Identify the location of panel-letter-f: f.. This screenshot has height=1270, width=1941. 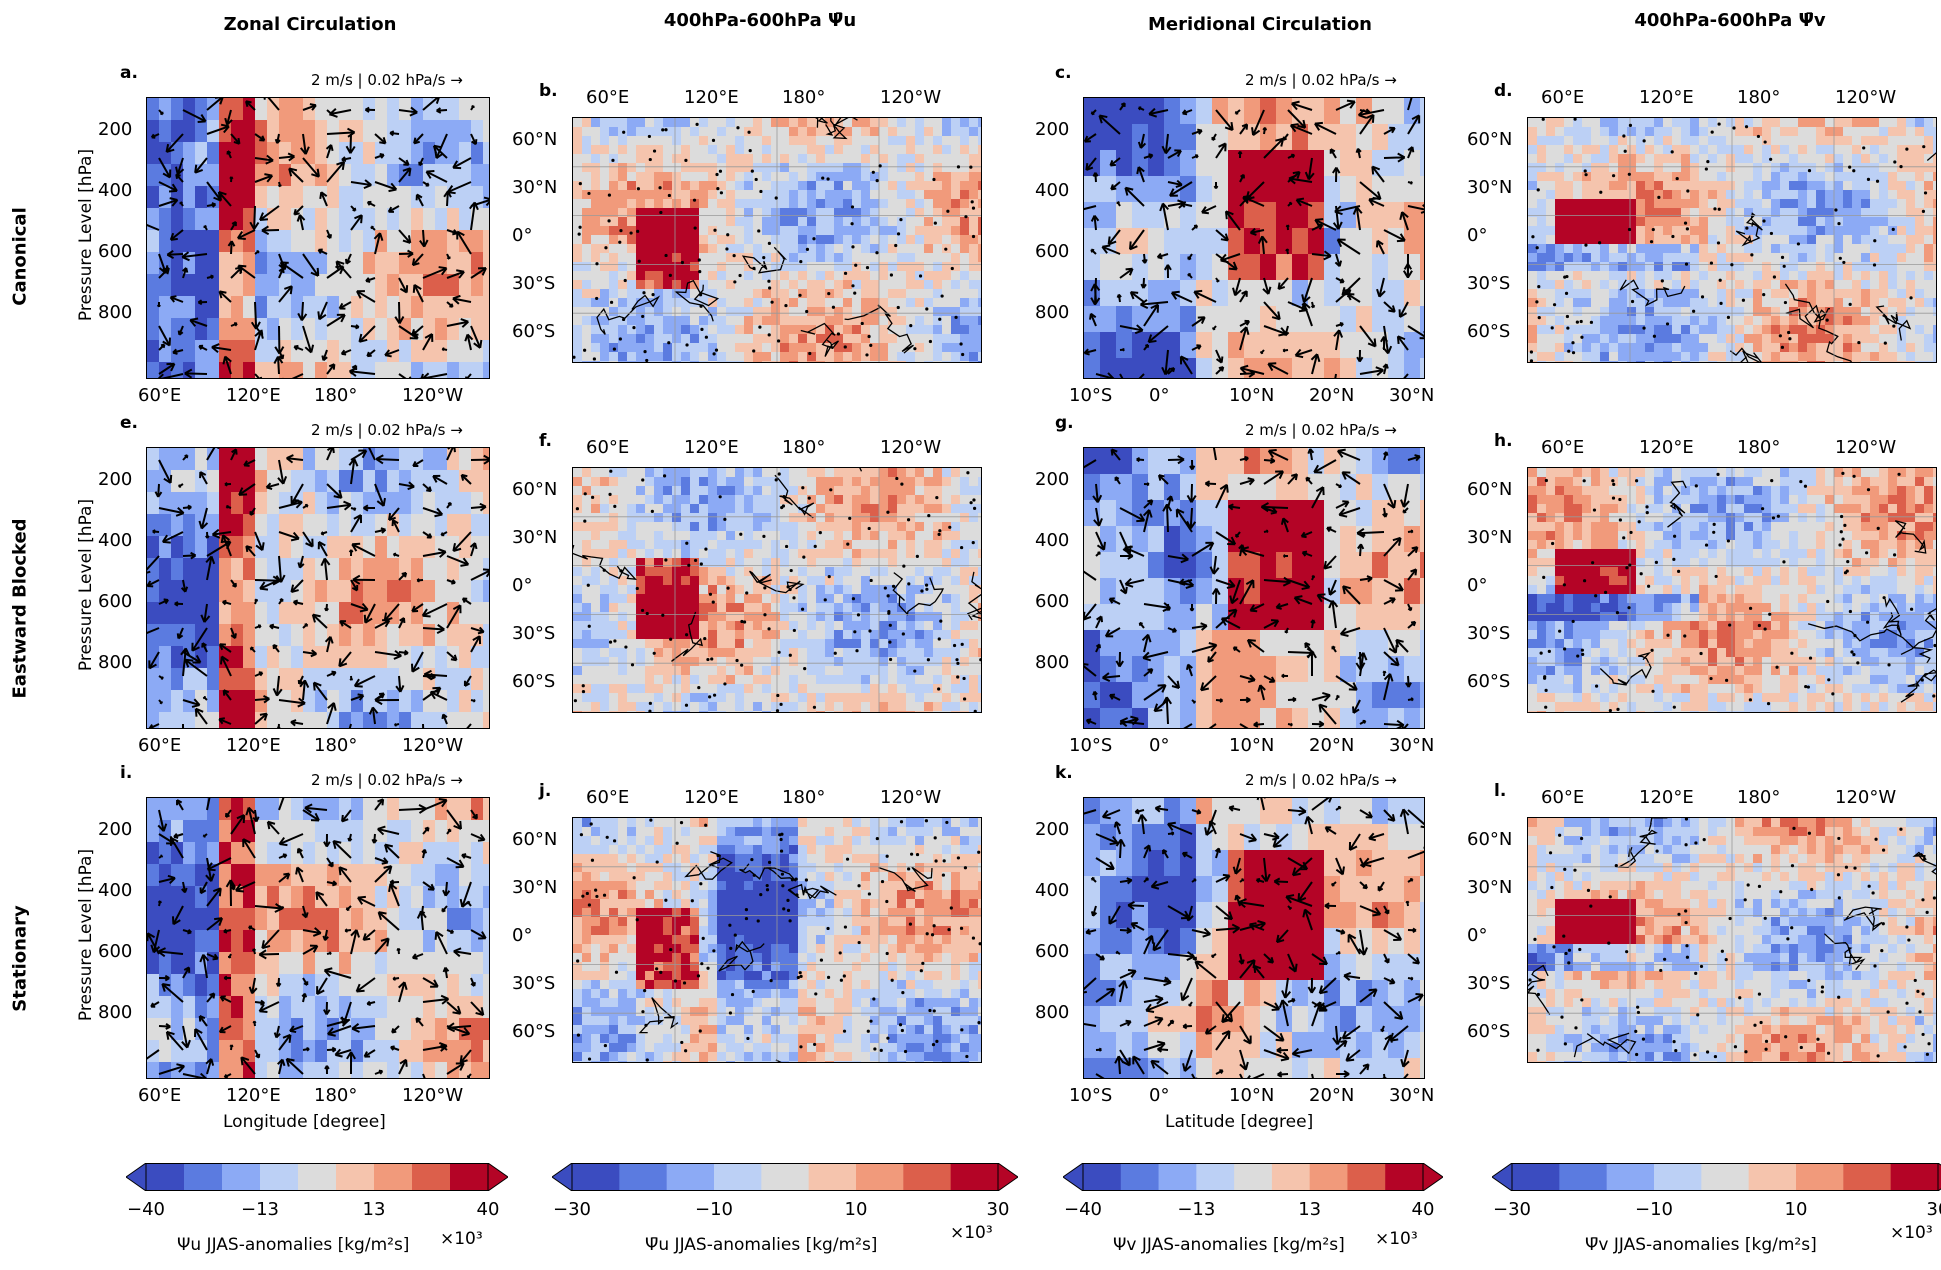
(545, 441).